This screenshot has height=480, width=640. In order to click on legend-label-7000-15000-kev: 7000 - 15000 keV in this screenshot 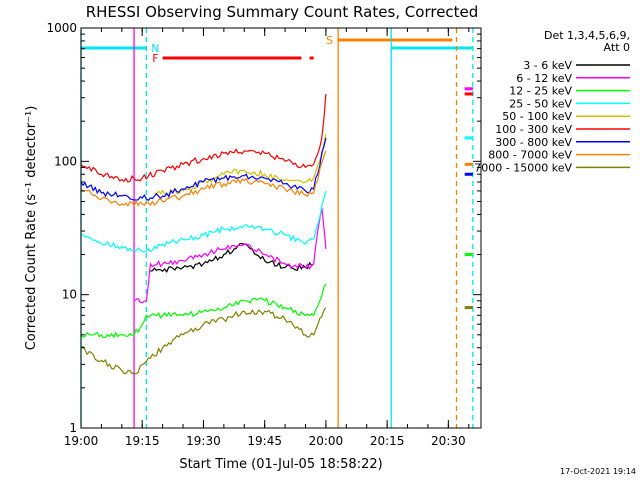, I will do `click(523, 167)`.